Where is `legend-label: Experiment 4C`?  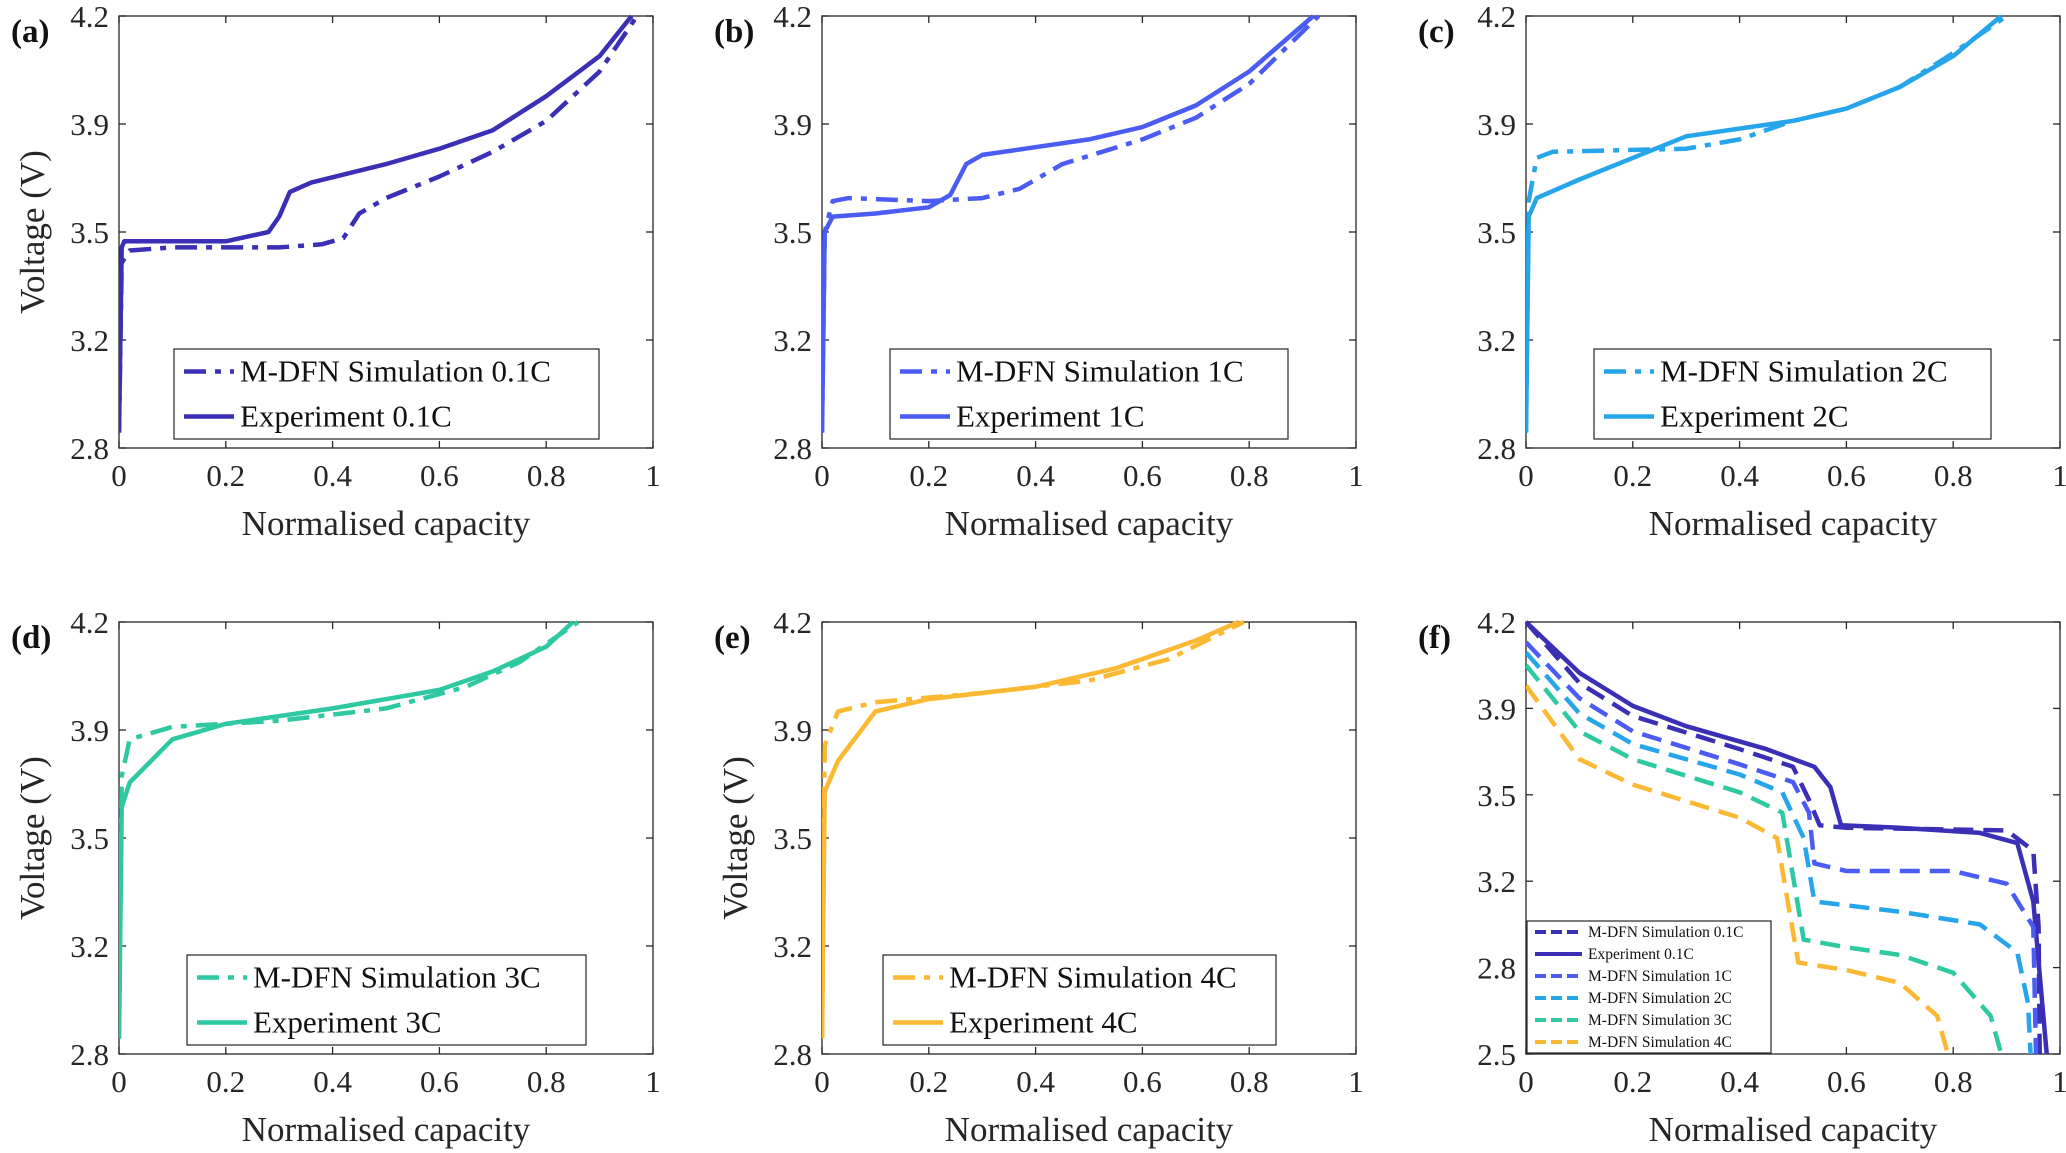
legend-label: Experiment 4C is located at coordinates (1043, 1022).